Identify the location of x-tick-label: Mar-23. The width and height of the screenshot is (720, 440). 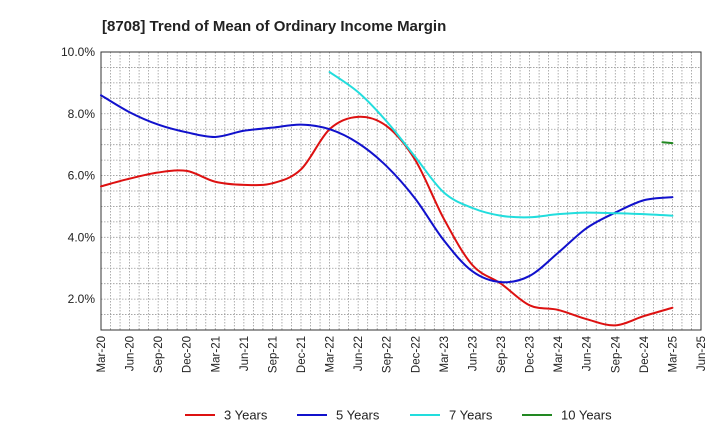
(445, 354).